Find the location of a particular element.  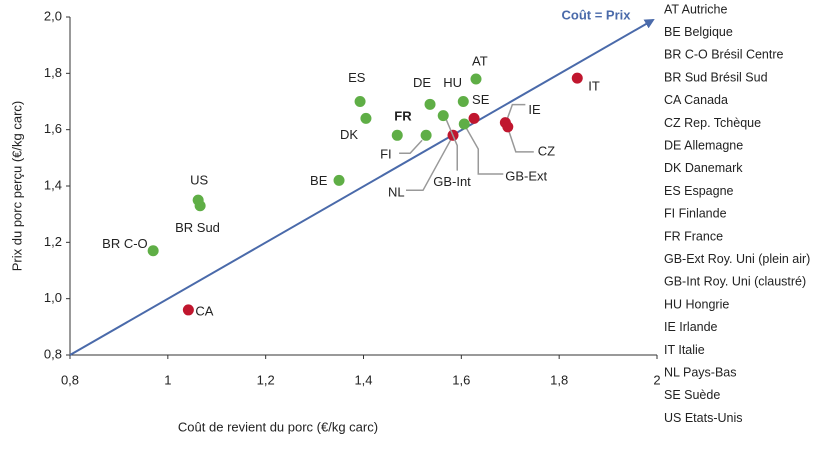

point-label: DK is located at coordinates (349, 134).